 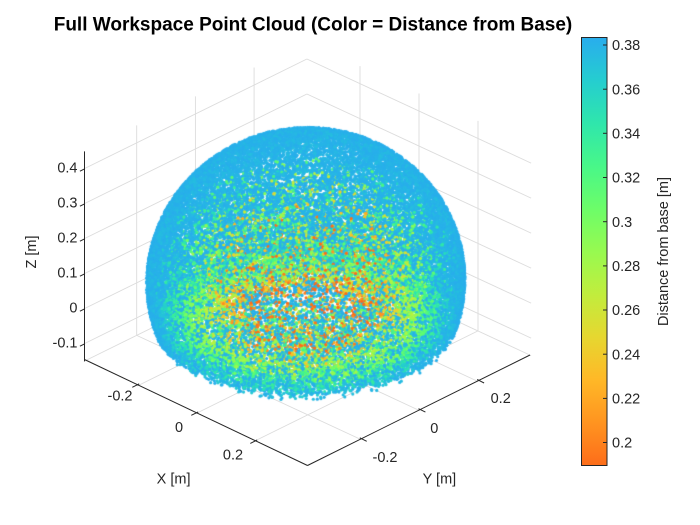 What do you see at coordinates (67, 274) in the screenshot?
I see `svg-text: 0.1` at bounding box center [67, 274].